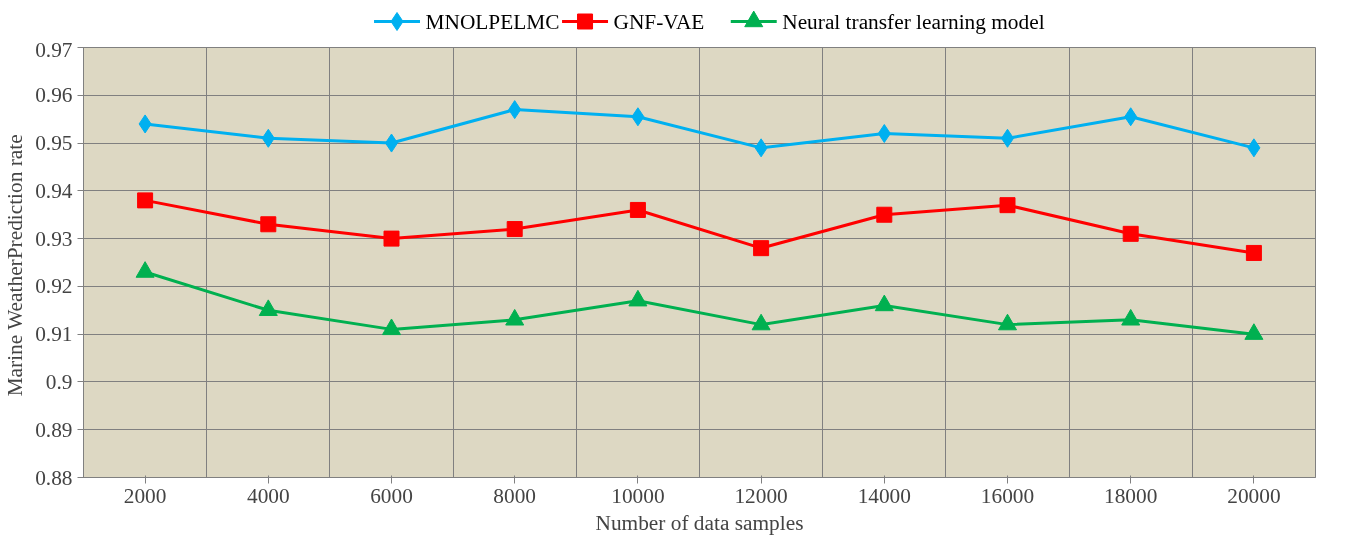  I want to click on y-axis-title: Marine WeatherPrediction rate, so click(15, 265).